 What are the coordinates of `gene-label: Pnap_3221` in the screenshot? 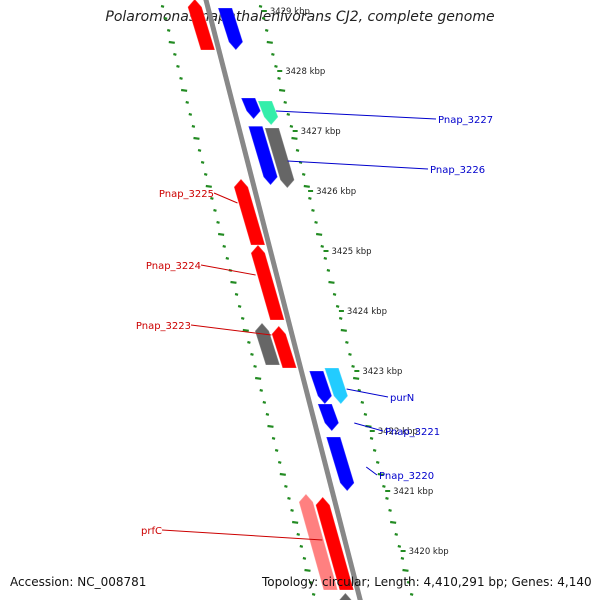 It's located at (412, 432).